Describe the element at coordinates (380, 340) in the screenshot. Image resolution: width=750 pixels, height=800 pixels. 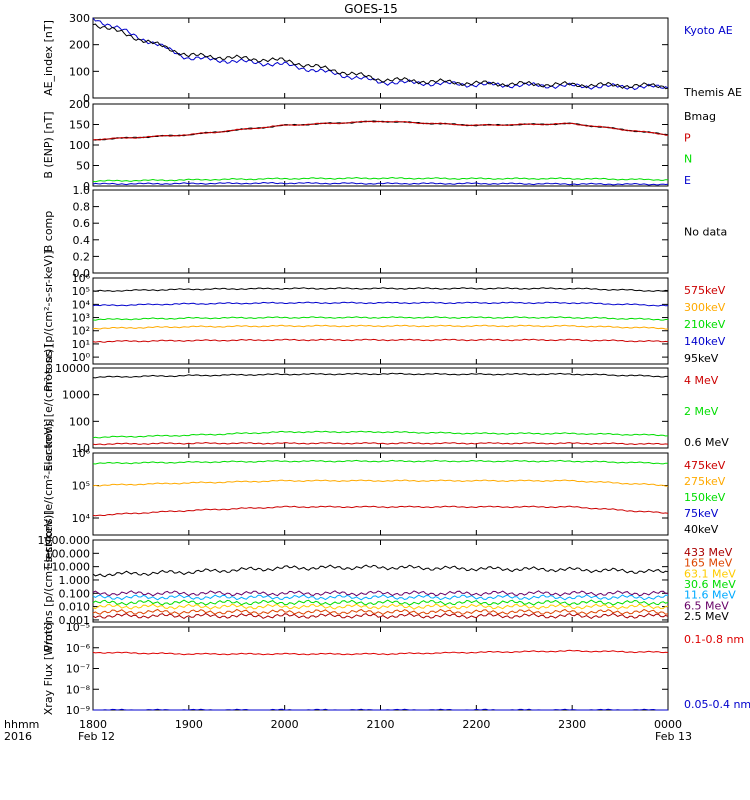
I see `series-line-575kev` at that location.